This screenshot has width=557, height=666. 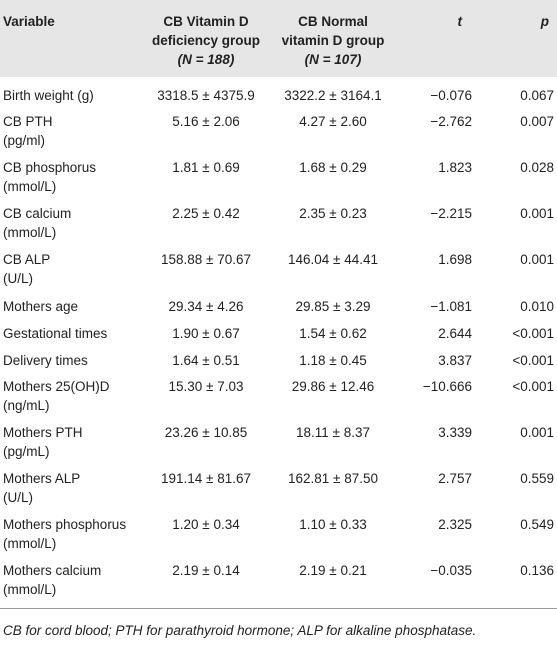 What do you see at coordinates (206, 360) in the screenshot?
I see `deficiency-value-cell: 1.64 ± 0.51` at bounding box center [206, 360].